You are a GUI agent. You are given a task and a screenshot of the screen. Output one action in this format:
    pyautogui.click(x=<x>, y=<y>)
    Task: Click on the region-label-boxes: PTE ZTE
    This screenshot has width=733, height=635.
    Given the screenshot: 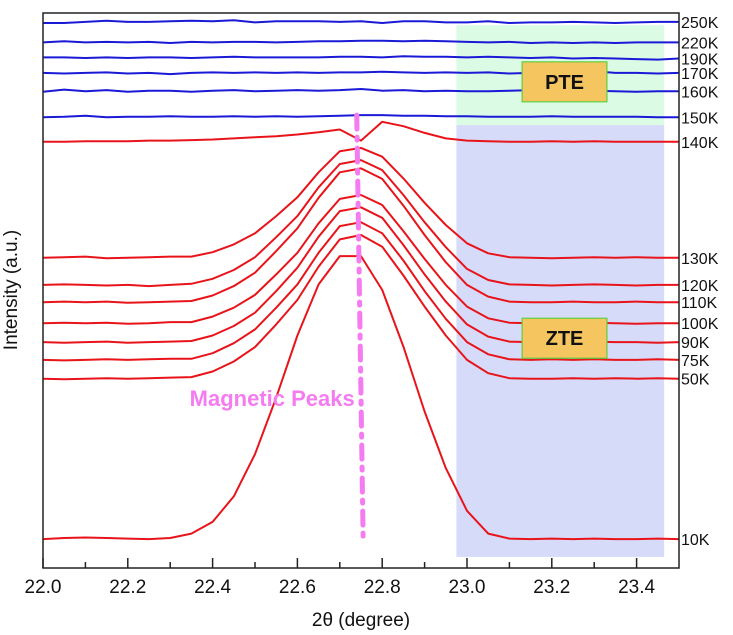 What is the action you would take?
    pyautogui.click(x=564, y=210)
    